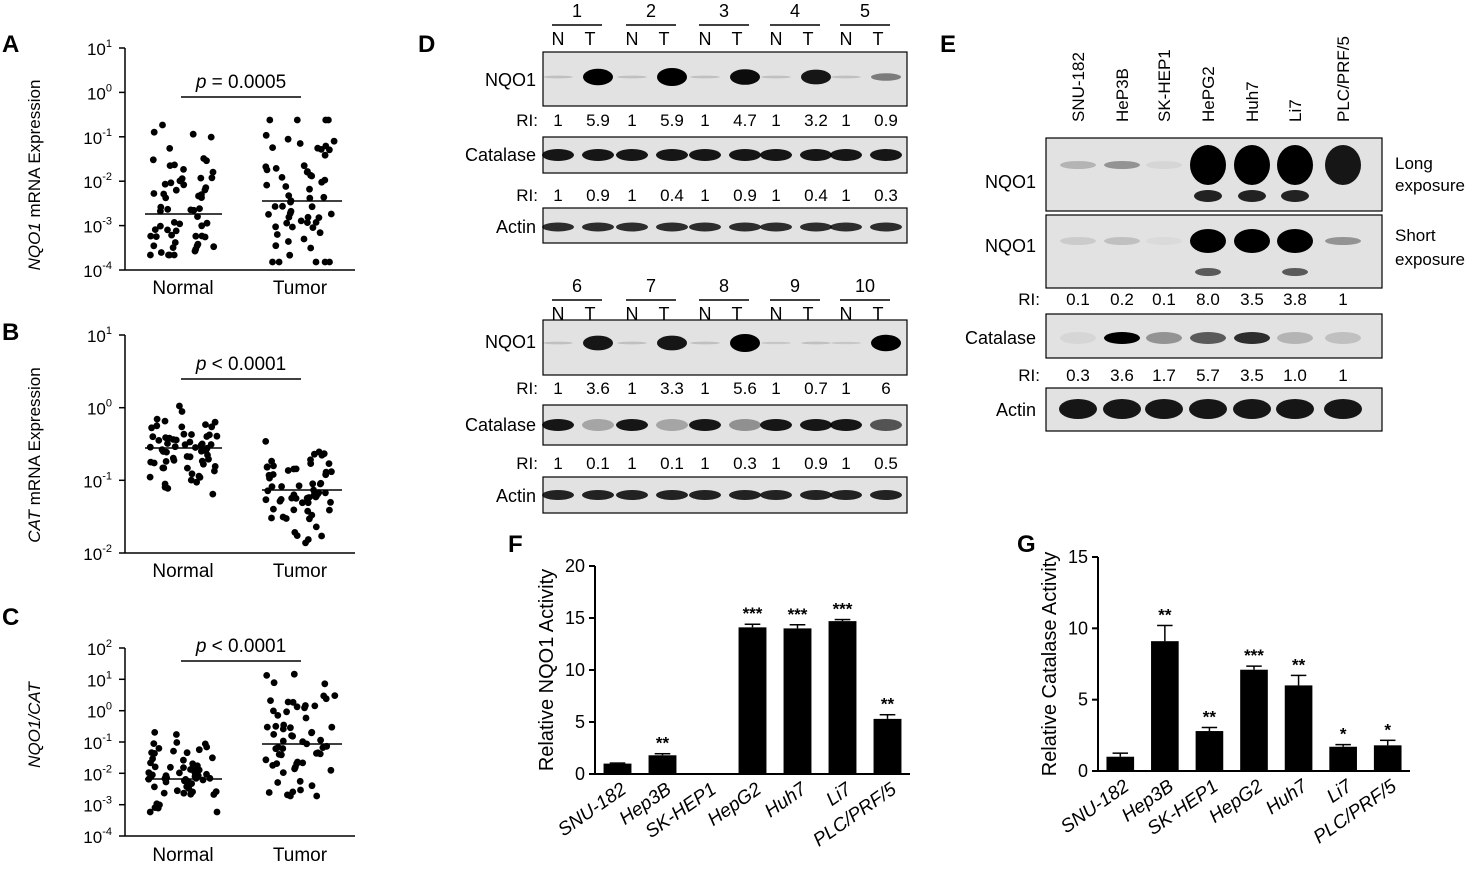 The width and height of the screenshot is (1479, 881). I want to click on lane-pair-number: 8, so click(724, 286).